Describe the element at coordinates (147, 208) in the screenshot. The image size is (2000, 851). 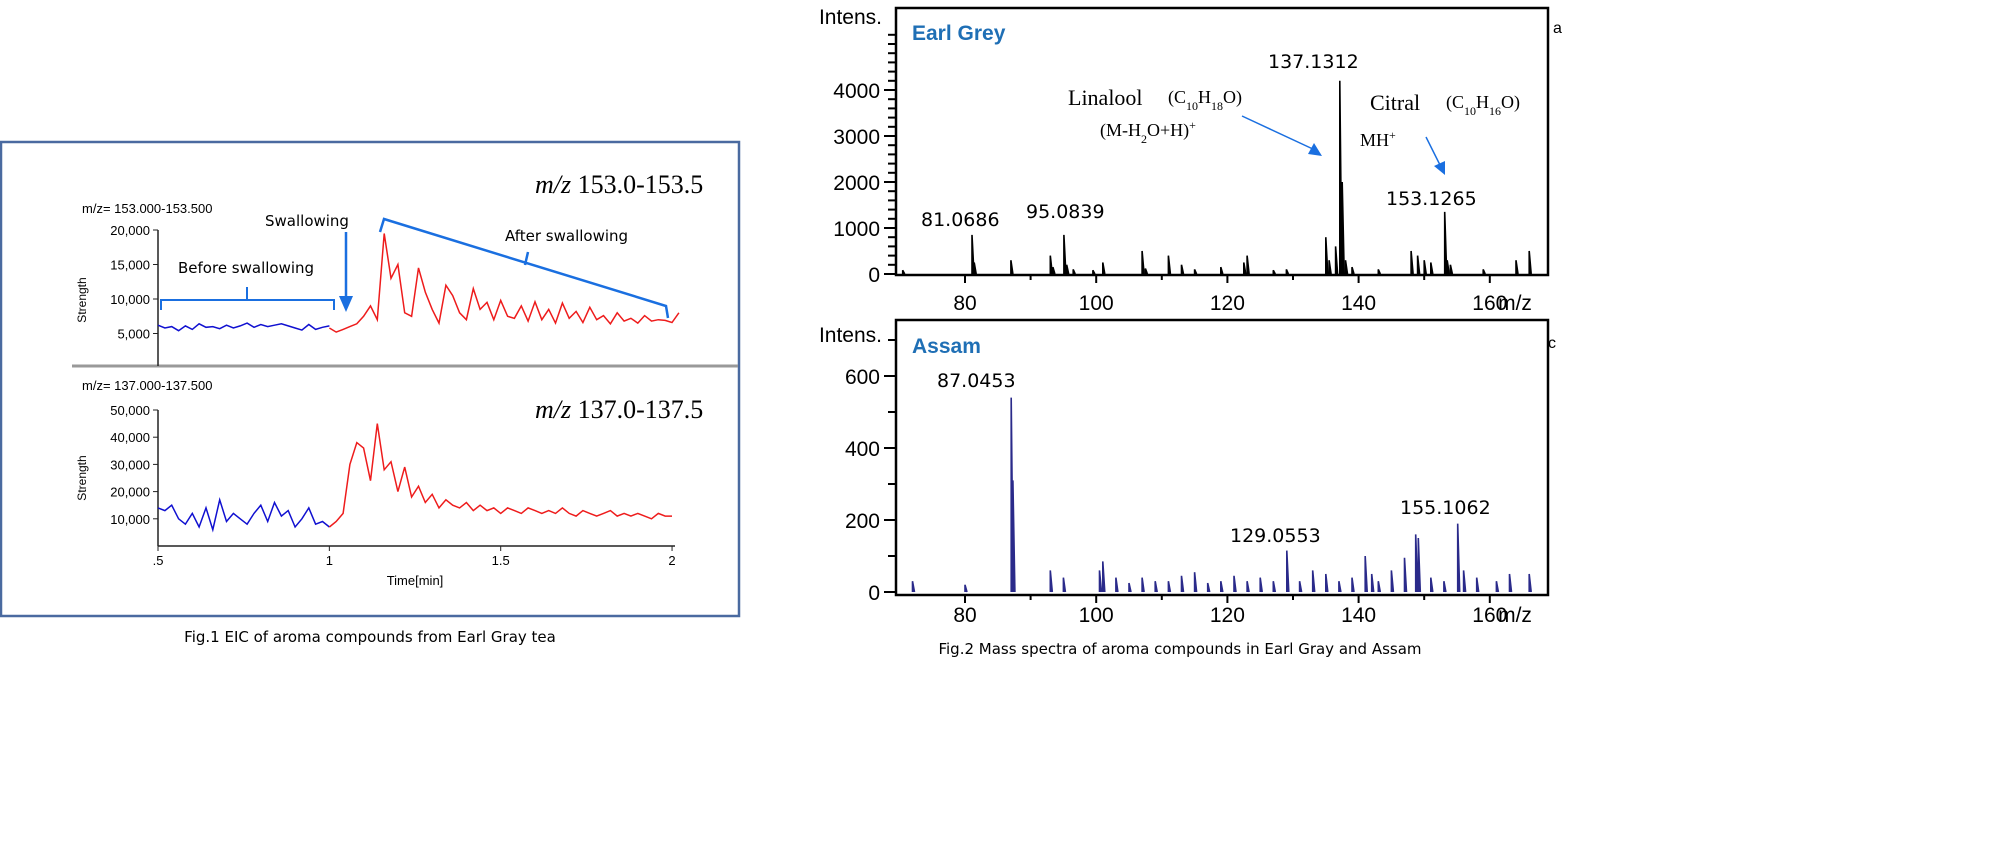
I see `eic1-range-label: m/z= 153.000-153.500` at that location.